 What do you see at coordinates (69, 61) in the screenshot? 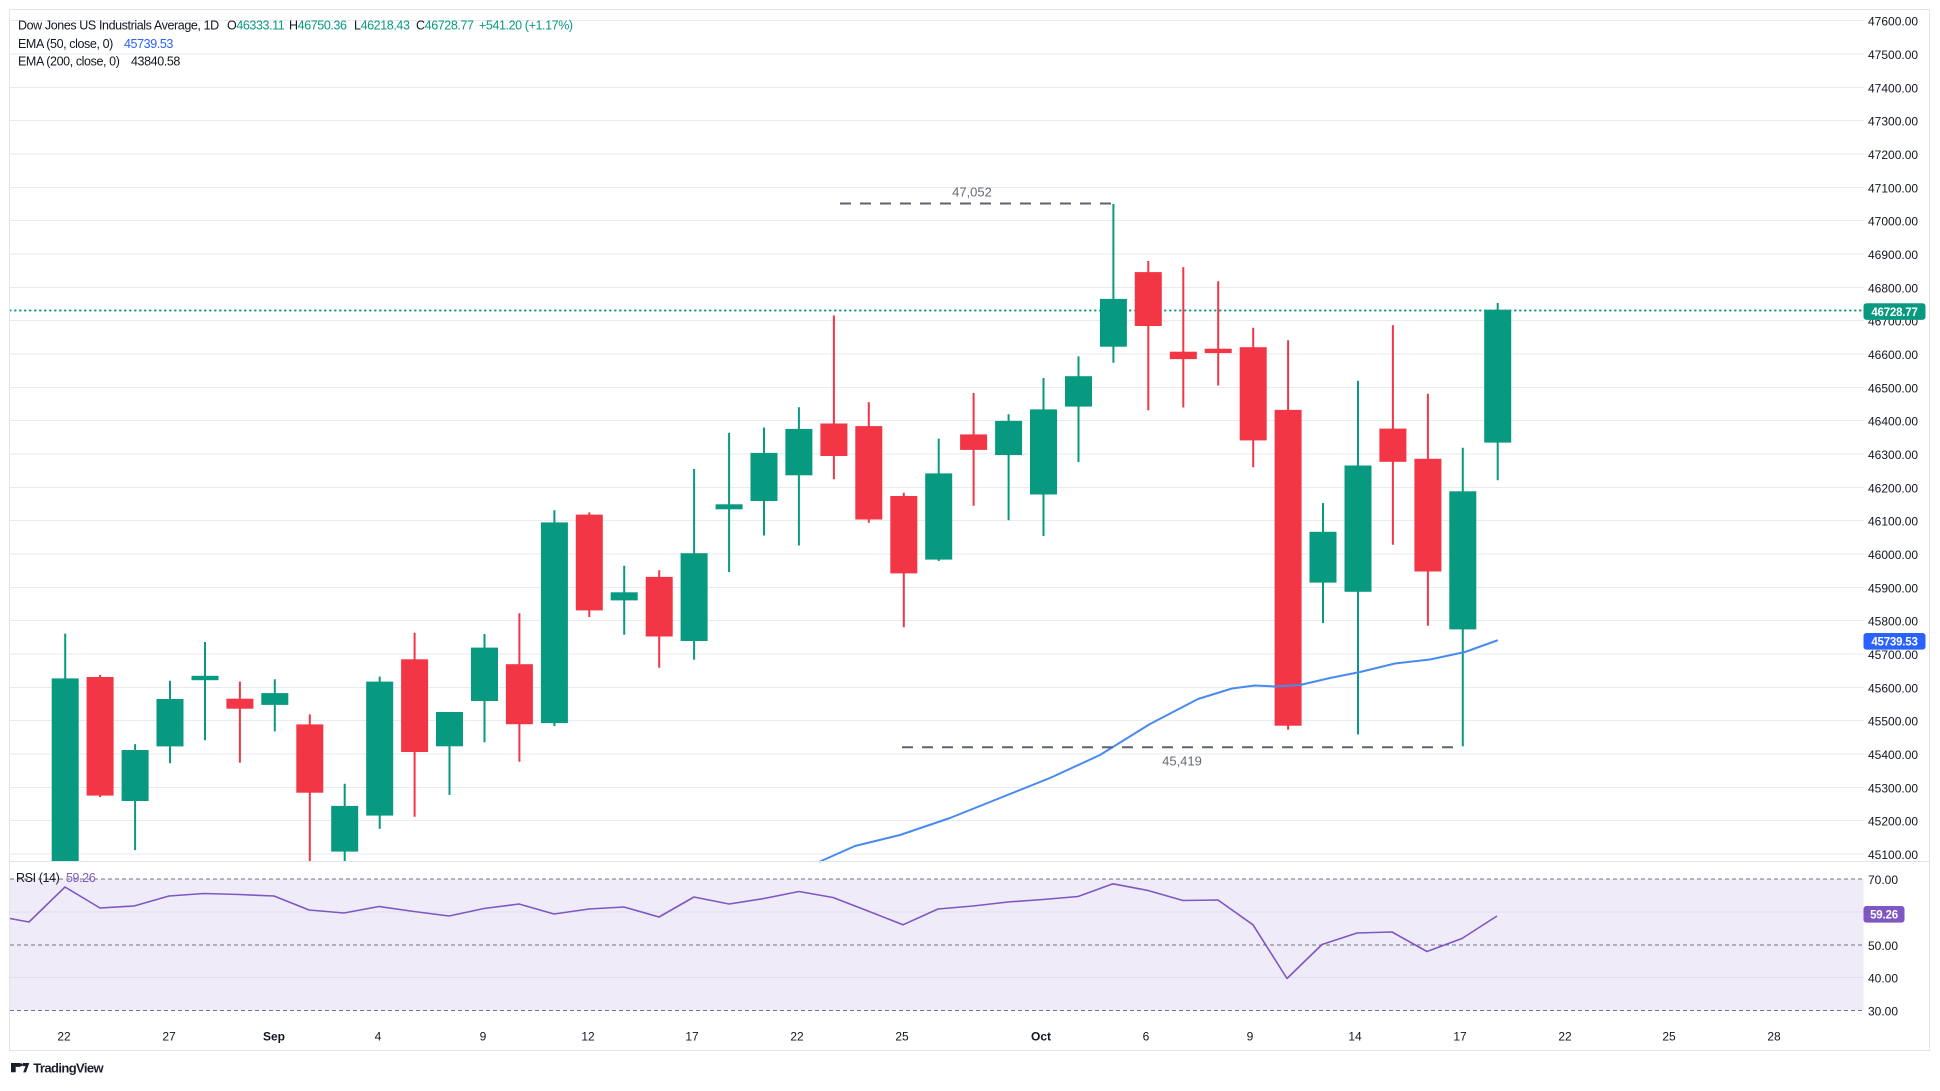
I see `svg-text: EMA (200, close, 0)` at bounding box center [69, 61].